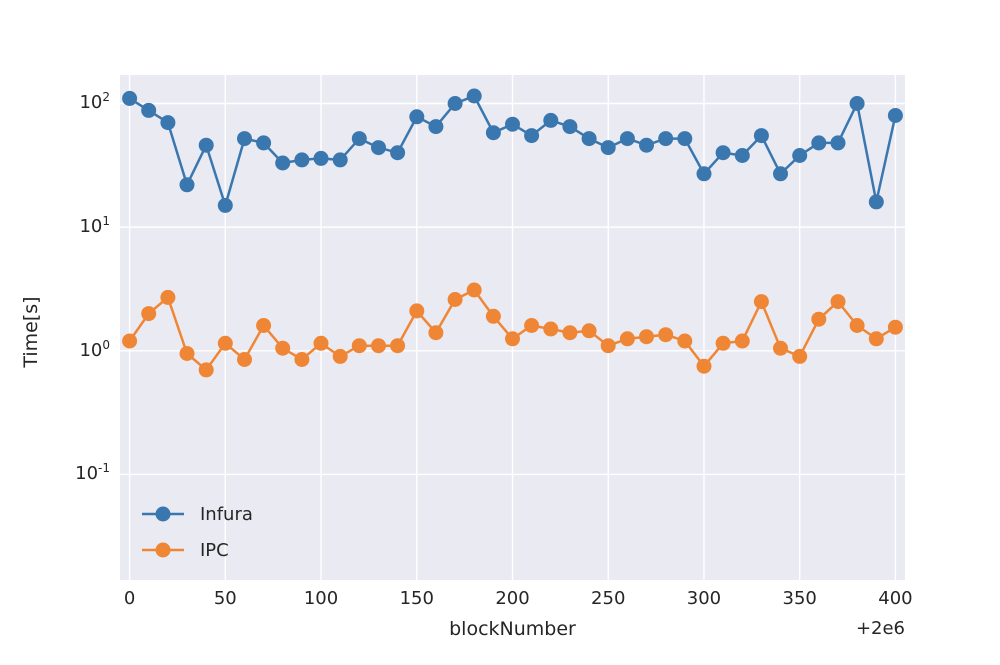 The image size is (1000, 665). I want to click on y-axis-label: Time[s], so click(31, 332).